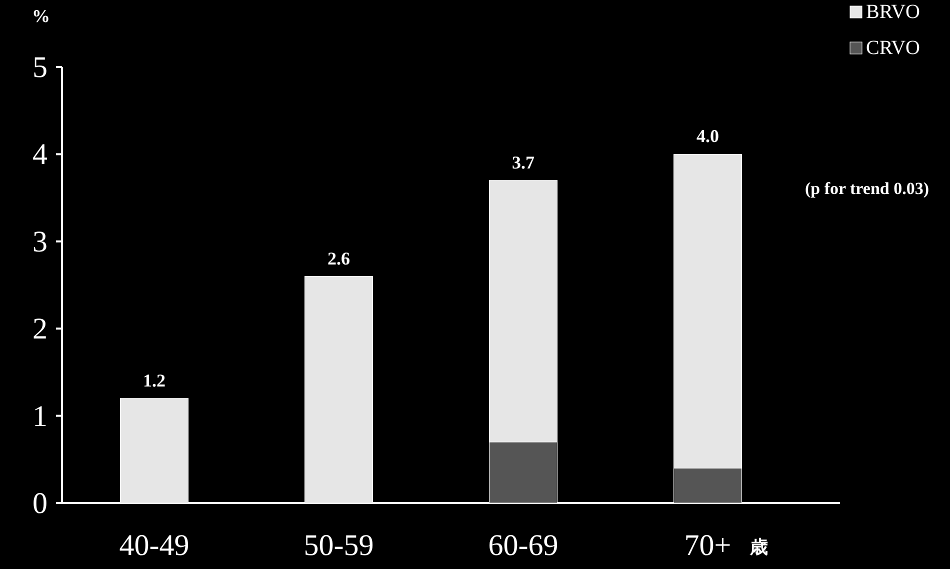 The height and width of the screenshot is (569, 950). What do you see at coordinates (154, 380) in the screenshot?
I see `total-label: 1.2` at bounding box center [154, 380].